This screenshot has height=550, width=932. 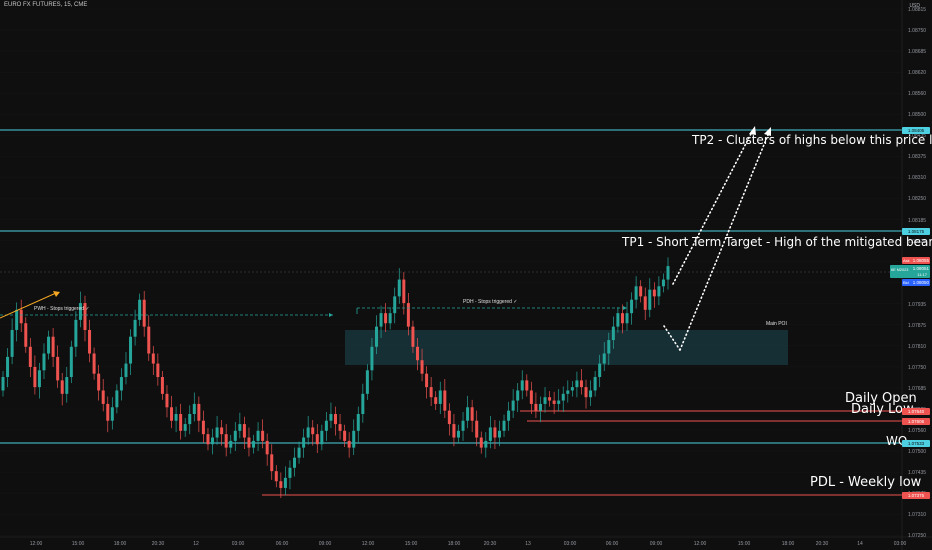 What do you see at coordinates (767, 131) in the screenshot?
I see `tp2-arrow-head-right` at bounding box center [767, 131].